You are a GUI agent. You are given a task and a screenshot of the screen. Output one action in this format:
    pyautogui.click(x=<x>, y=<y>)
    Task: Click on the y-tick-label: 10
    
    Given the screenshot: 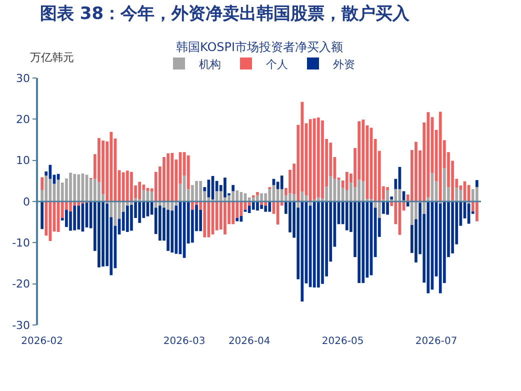 What is the action you would take?
    pyautogui.click(x=23, y=161)
    